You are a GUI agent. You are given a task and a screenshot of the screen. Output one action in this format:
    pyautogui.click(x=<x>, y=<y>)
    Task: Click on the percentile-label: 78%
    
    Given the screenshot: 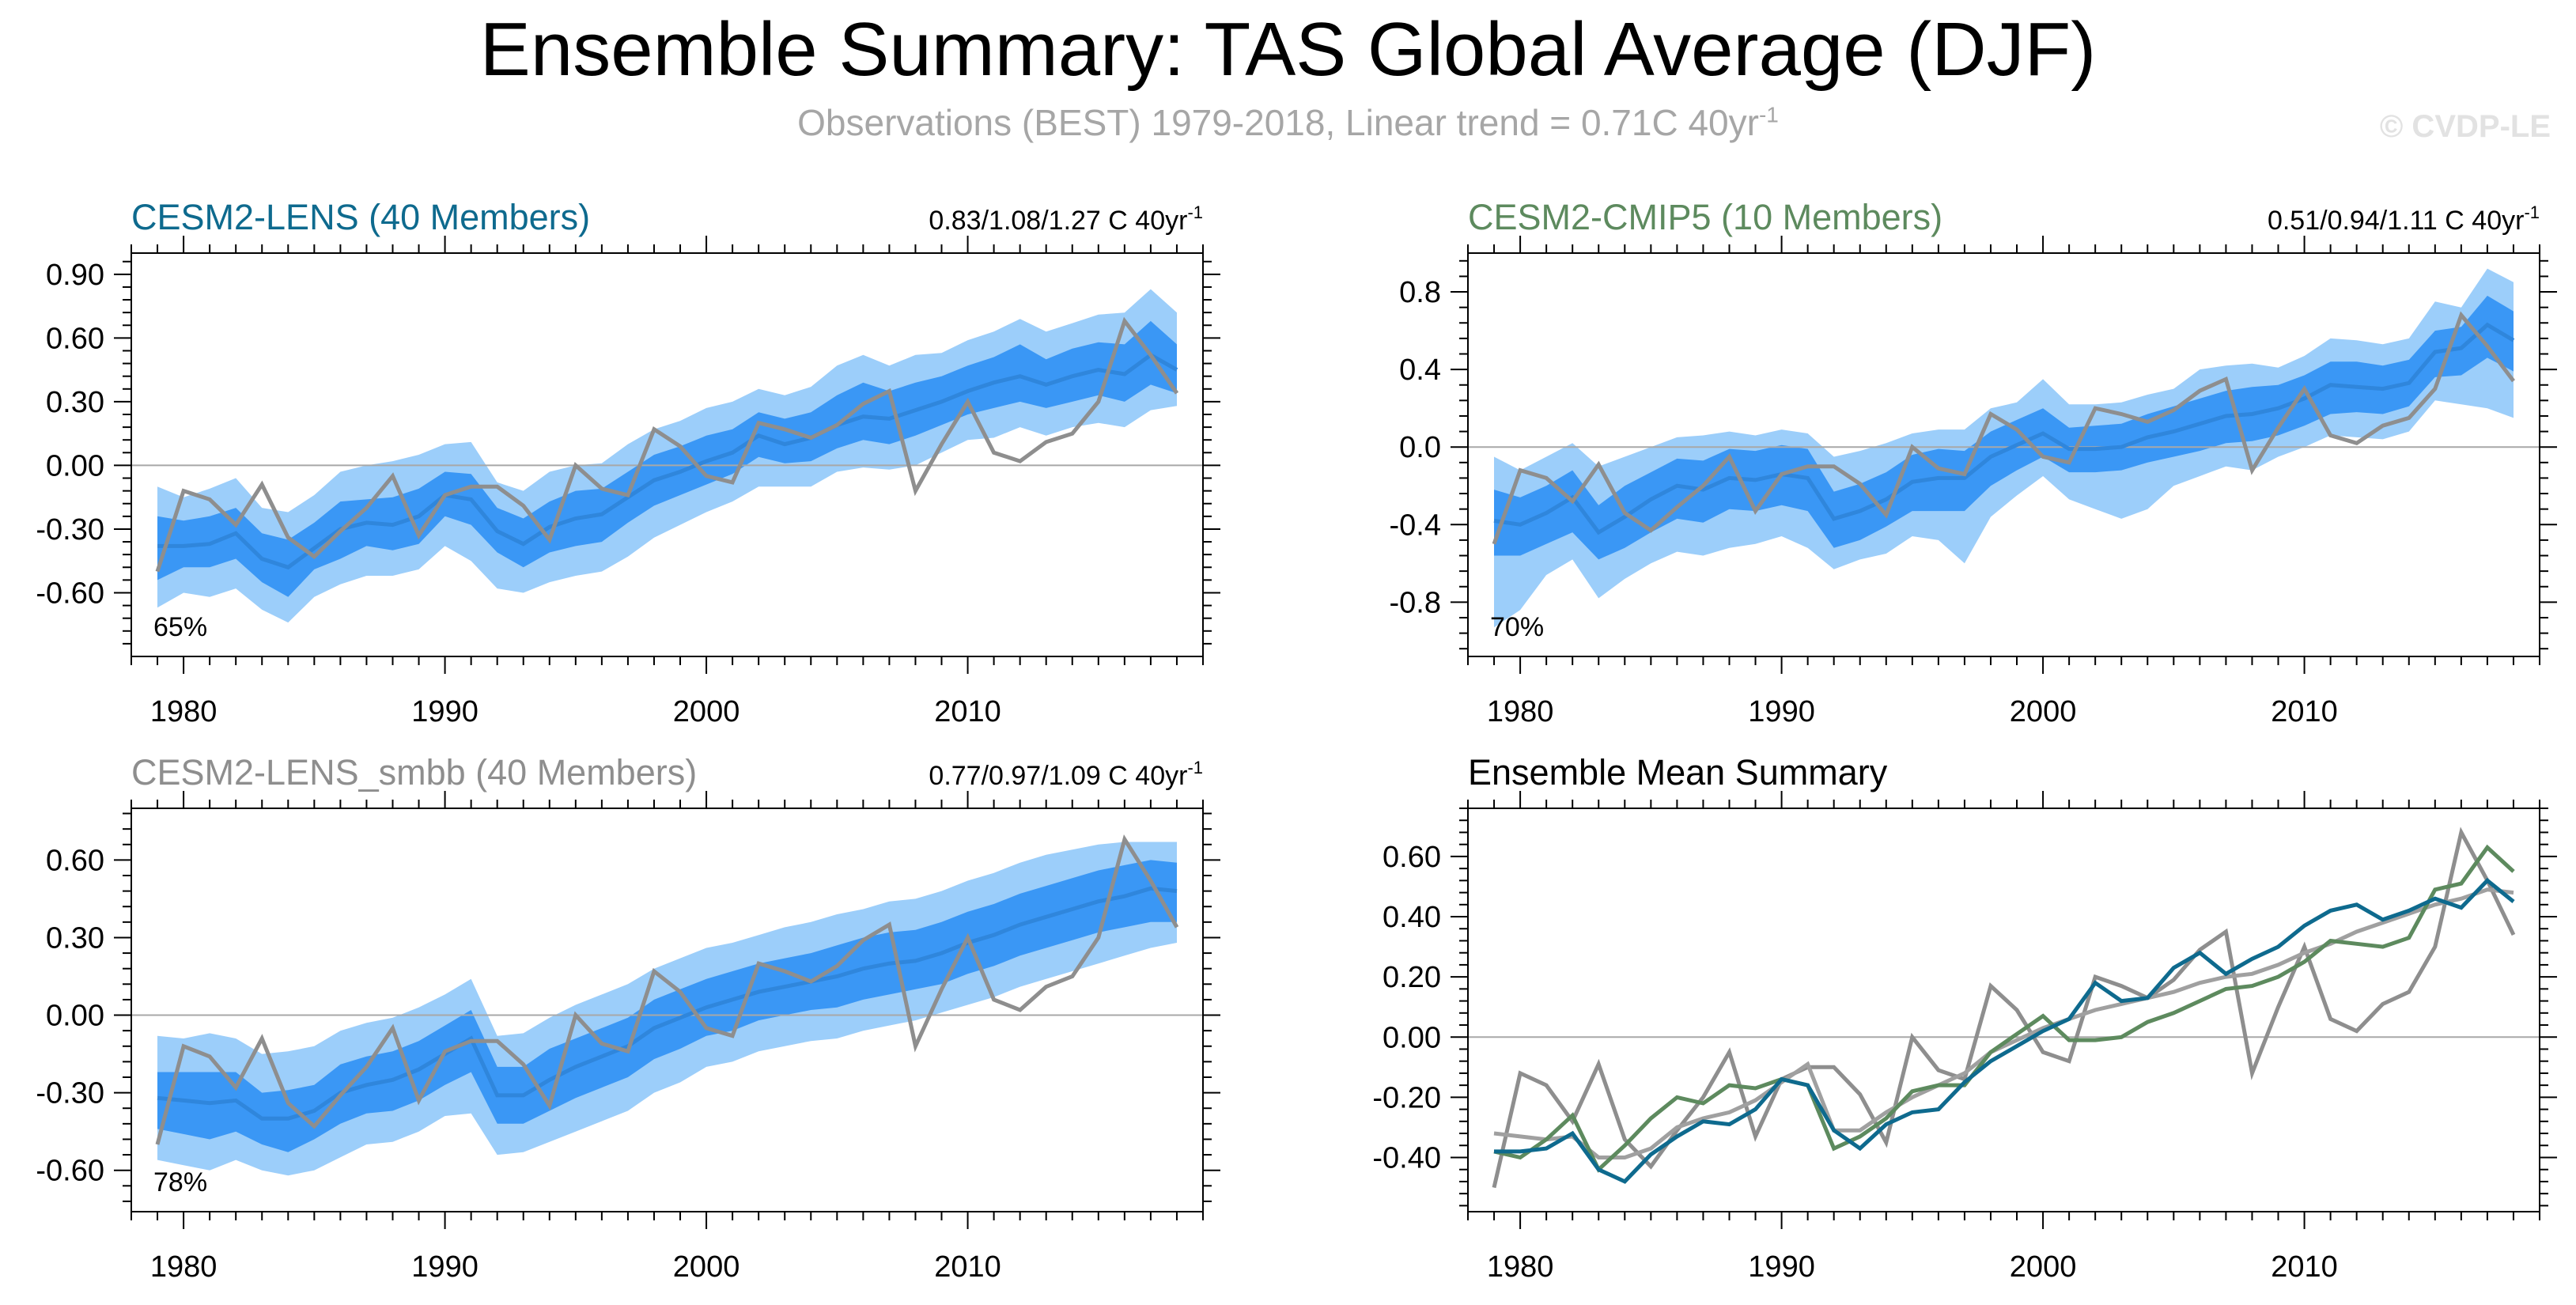 What is the action you would take?
    pyautogui.click(x=180, y=1182)
    